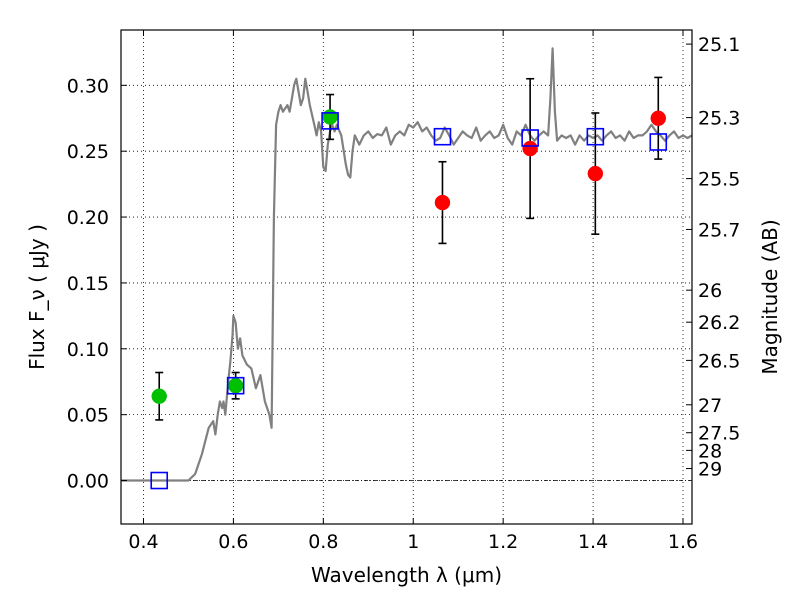 The image size is (800, 600). What do you see at coordinates (37, 297) in the screenshot?
I see `y-axis-label: Flux F_ν ( μJy )` at bounding box center [37, 297].